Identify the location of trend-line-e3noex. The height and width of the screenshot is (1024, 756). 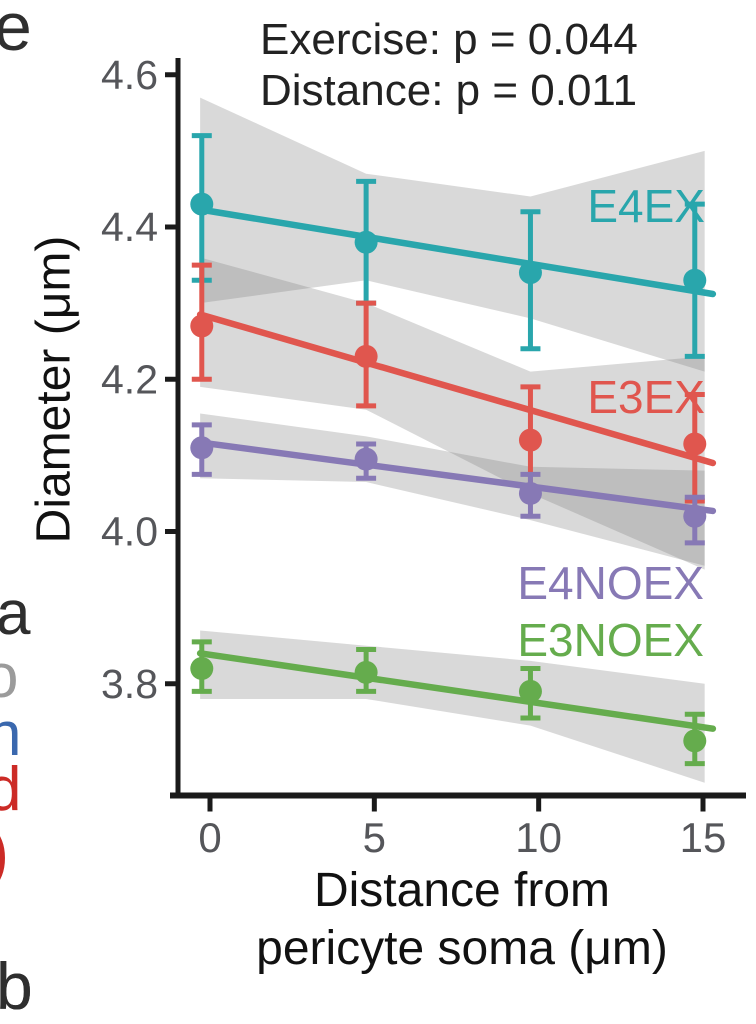
(456, 691).